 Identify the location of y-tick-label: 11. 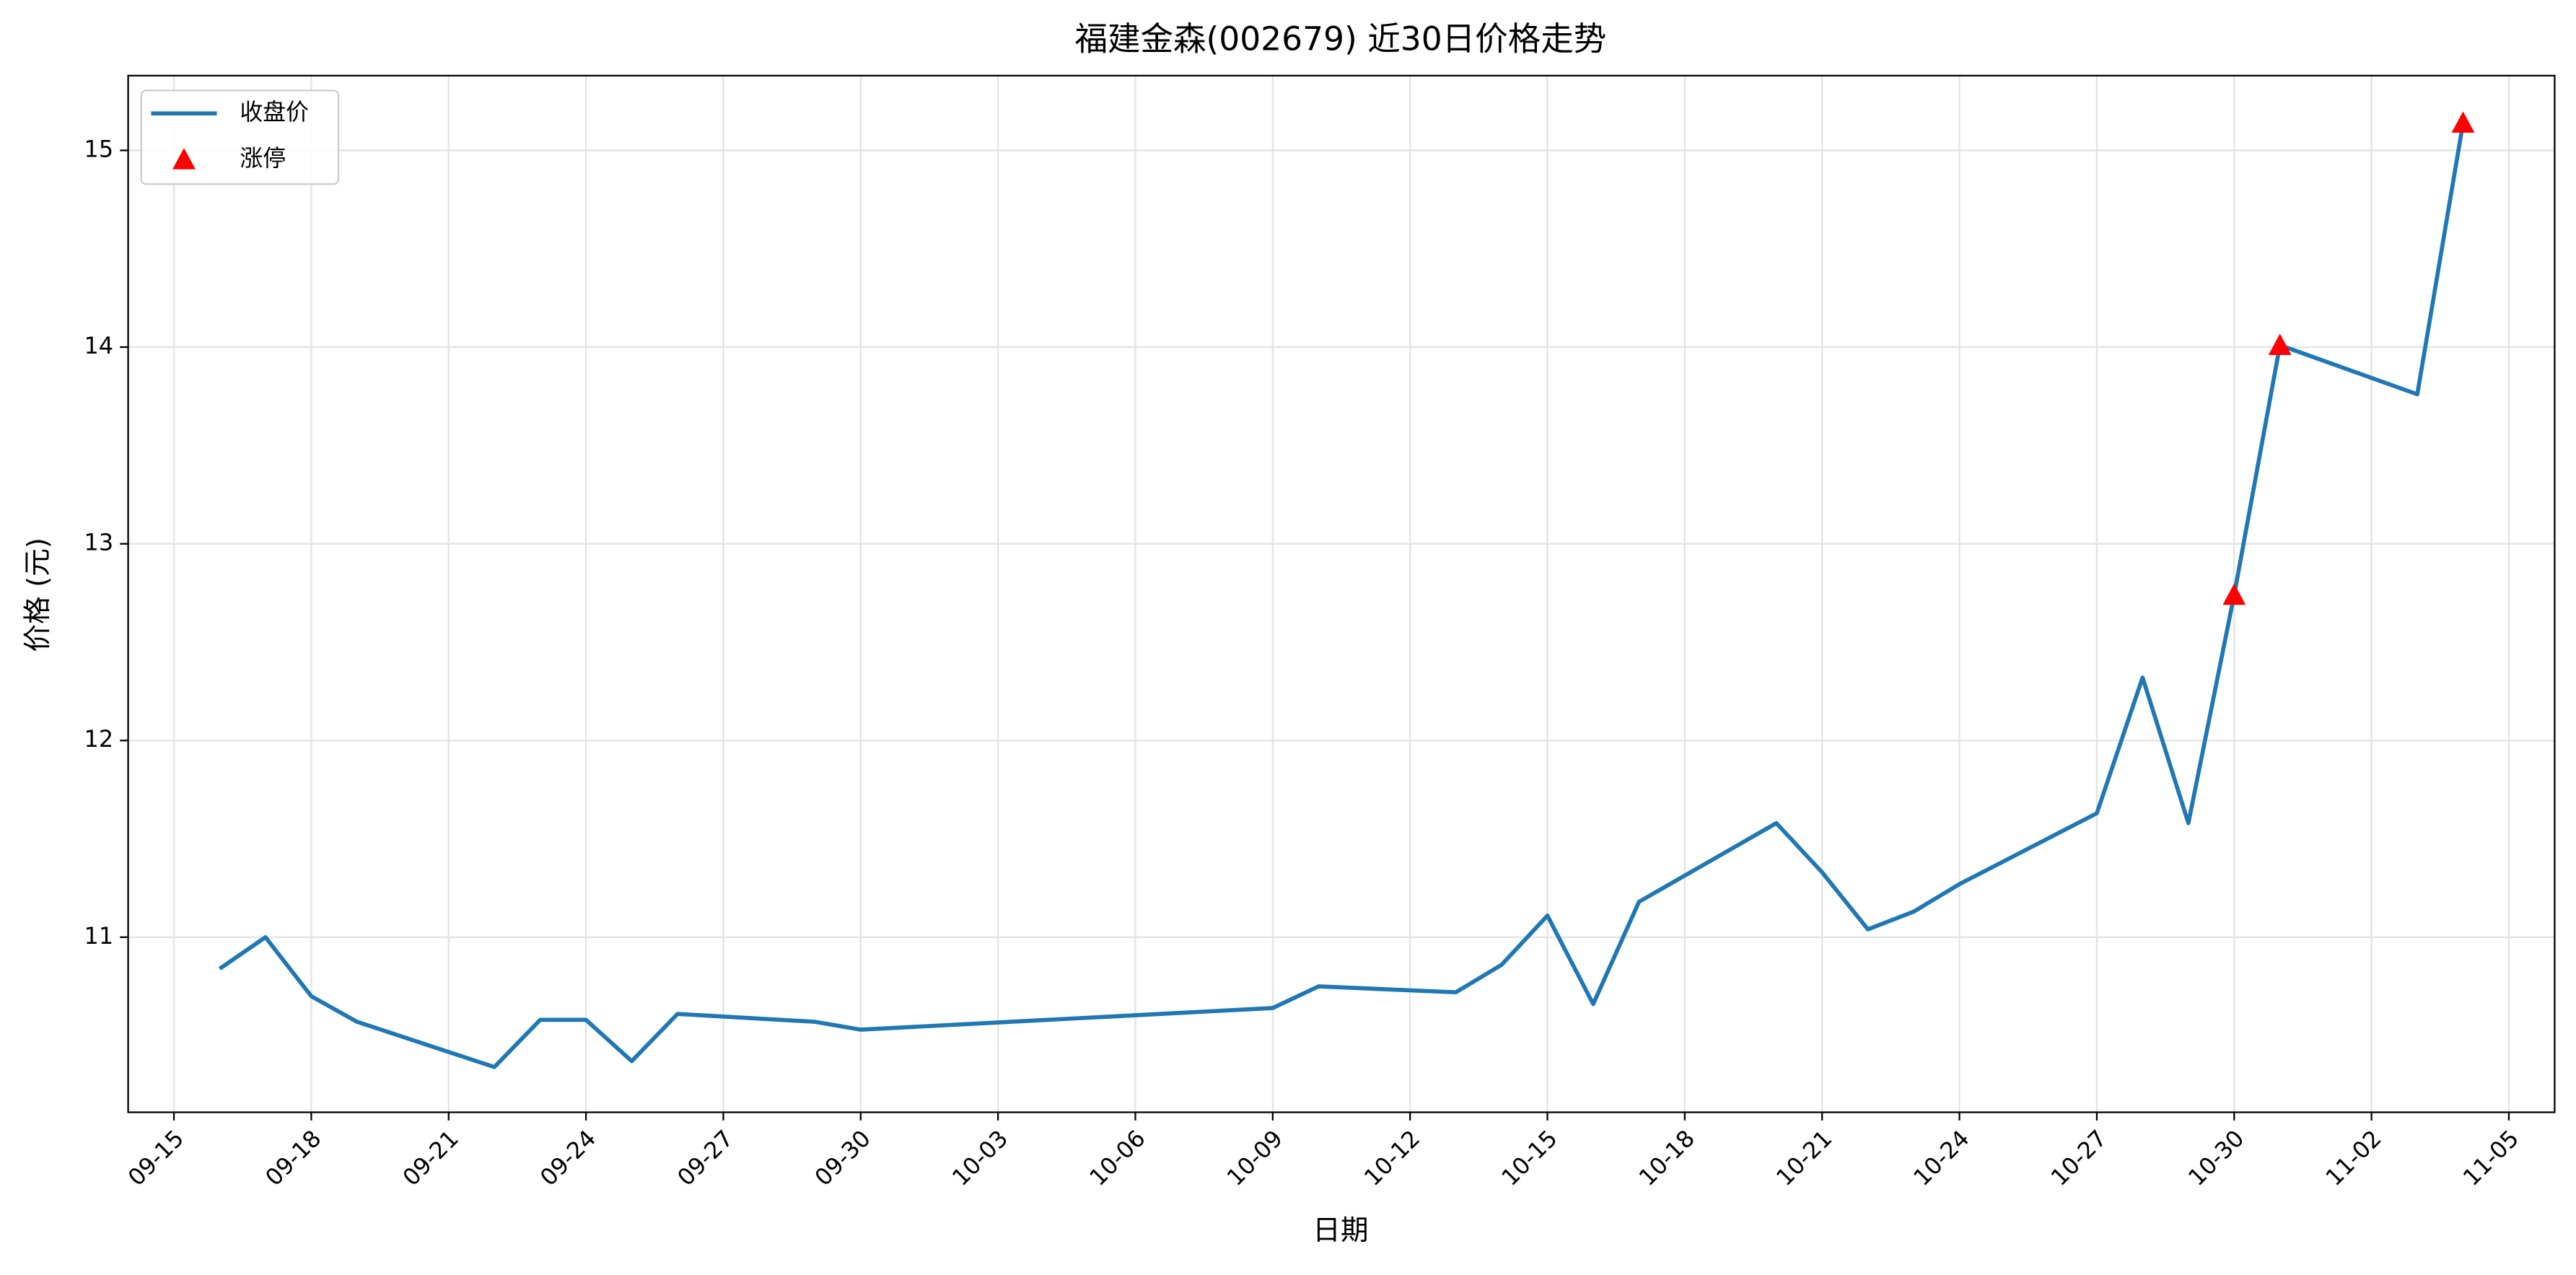
(99, 936).